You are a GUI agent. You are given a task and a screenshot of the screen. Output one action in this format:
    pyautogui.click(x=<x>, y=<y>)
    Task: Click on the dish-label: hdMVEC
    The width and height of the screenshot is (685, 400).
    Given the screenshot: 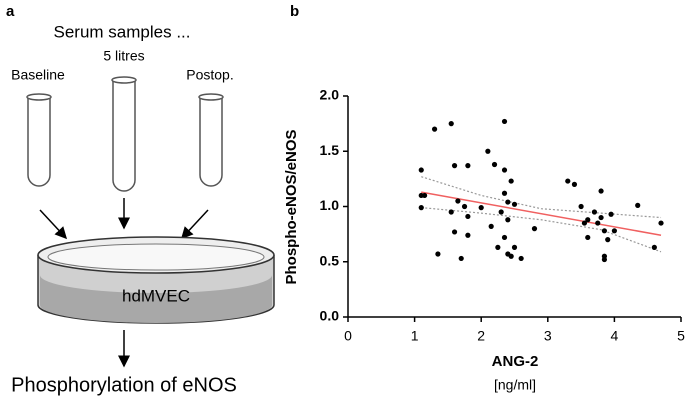 What is the action you would take?
    pyautogui.click(x=156, y=295)
    